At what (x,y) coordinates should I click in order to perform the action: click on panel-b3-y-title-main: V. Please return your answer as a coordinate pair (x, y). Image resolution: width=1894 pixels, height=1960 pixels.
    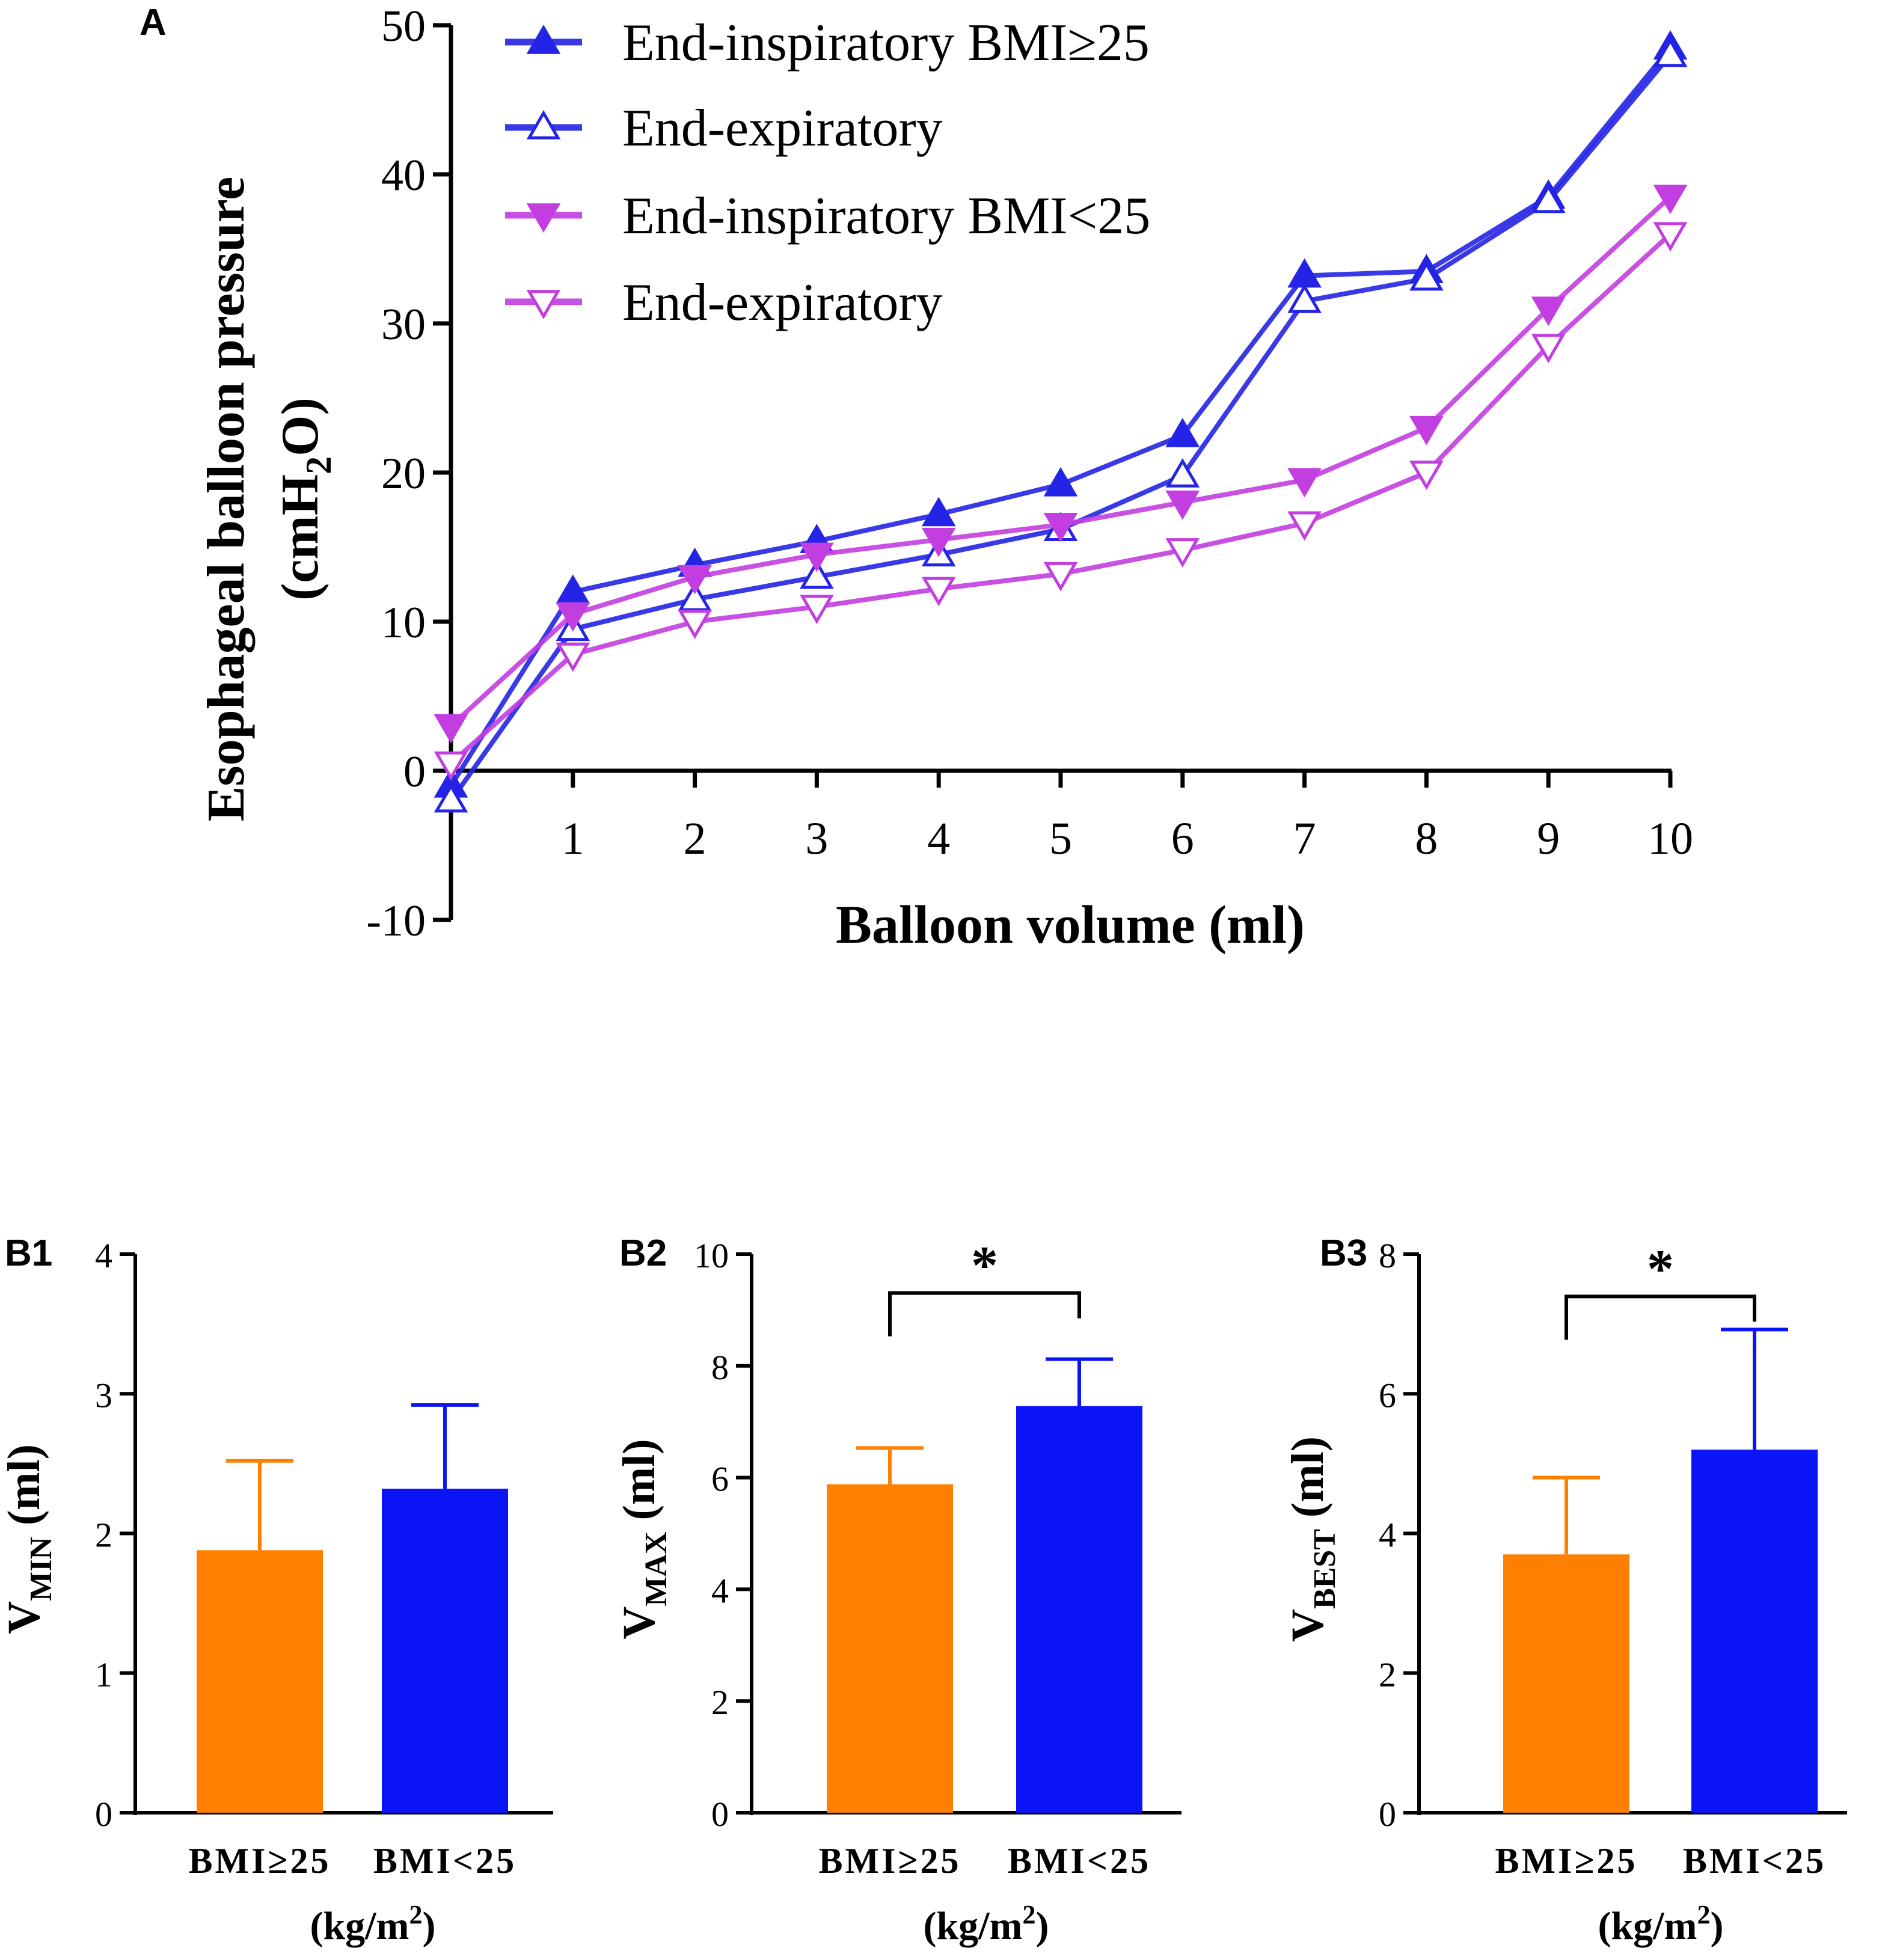
    Looking at the image, I should click on (1308, 1625).